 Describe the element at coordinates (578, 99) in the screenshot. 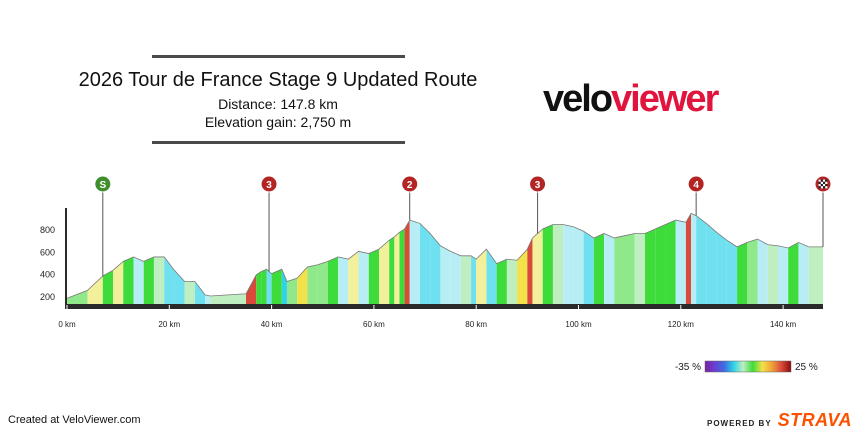

I see `logo-velo-text: velo` at that location.